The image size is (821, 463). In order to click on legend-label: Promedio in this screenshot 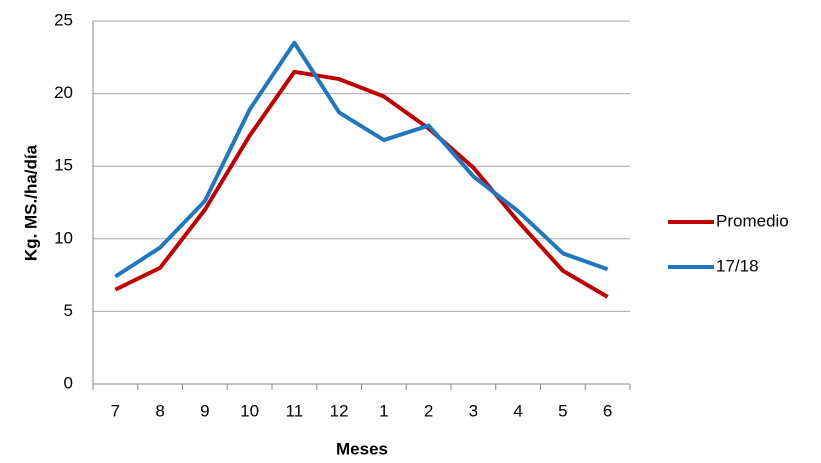, I will do `click(752, 220)`.